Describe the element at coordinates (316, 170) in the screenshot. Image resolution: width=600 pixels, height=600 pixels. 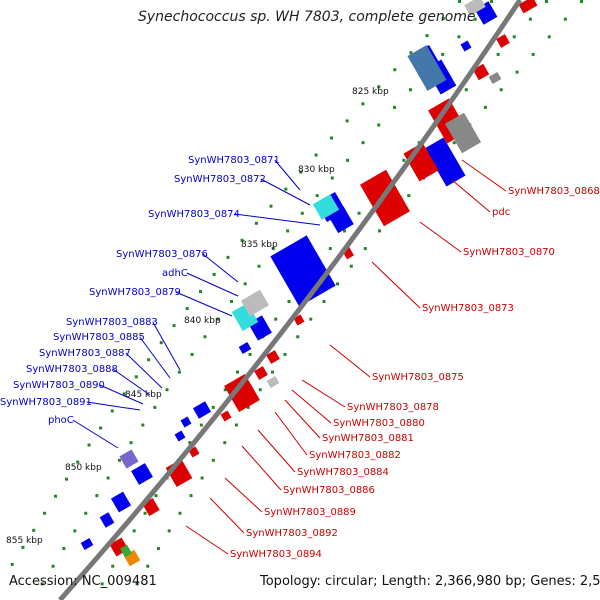
I see `tick-label: 830 kbp` at that location.